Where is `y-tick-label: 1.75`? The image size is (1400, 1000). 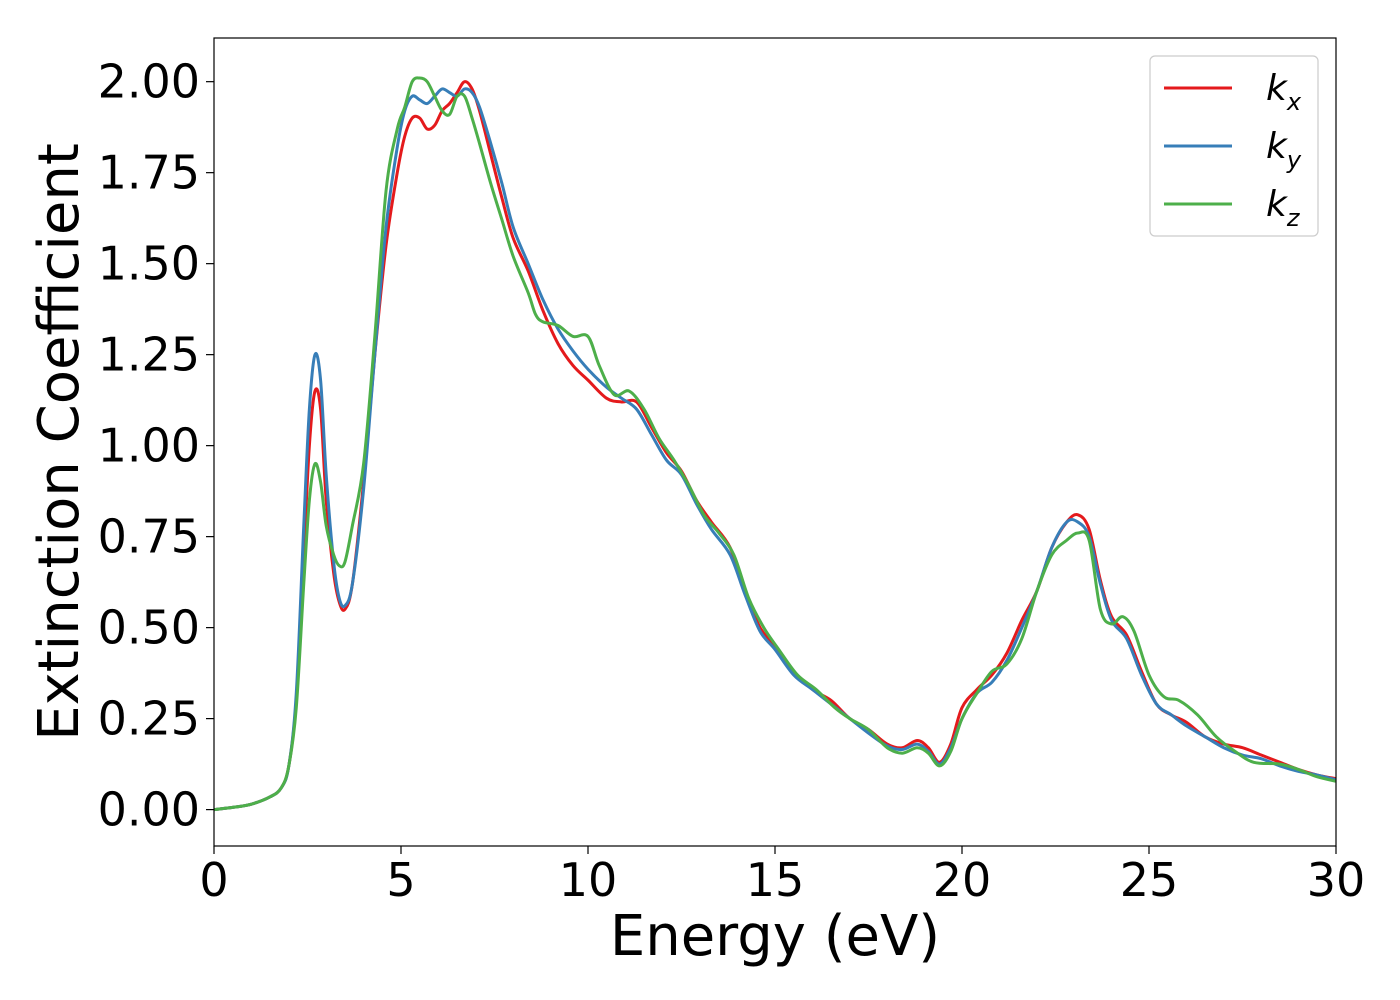
y-tick-label: 1.75 is located at coordinates (149, 173).